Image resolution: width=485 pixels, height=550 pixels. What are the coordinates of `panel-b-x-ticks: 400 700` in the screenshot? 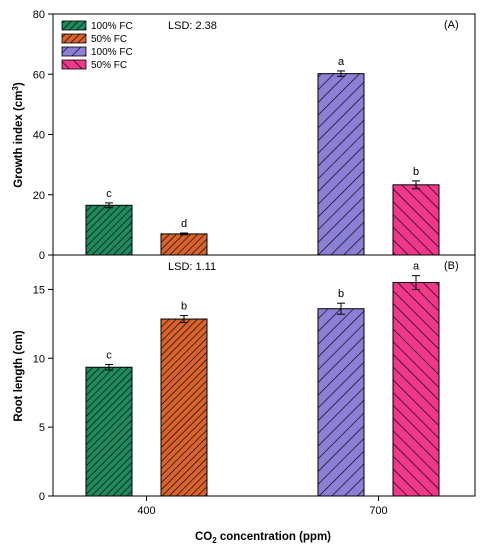 It's located at (262, 506).